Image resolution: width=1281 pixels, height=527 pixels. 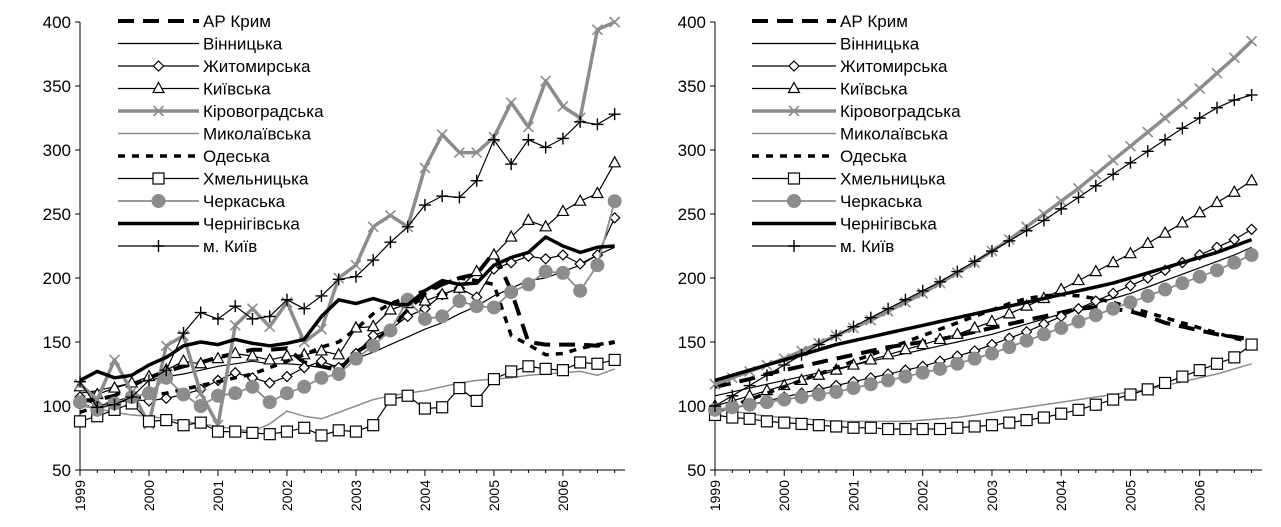 What do you see at coordinates (57, 406) in the screenshot?
I see `y-tick-label: 100` at bounding box center [57, 406].